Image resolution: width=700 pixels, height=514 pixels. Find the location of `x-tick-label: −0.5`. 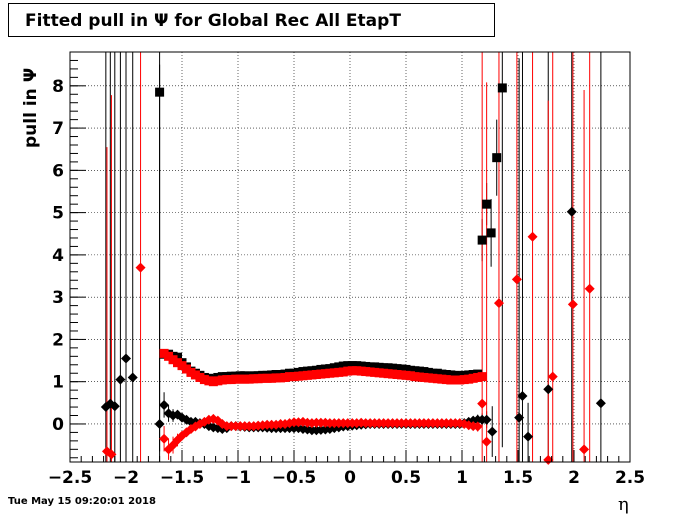

x-tick-label: −0.5 is located at coordinates (294, 478).